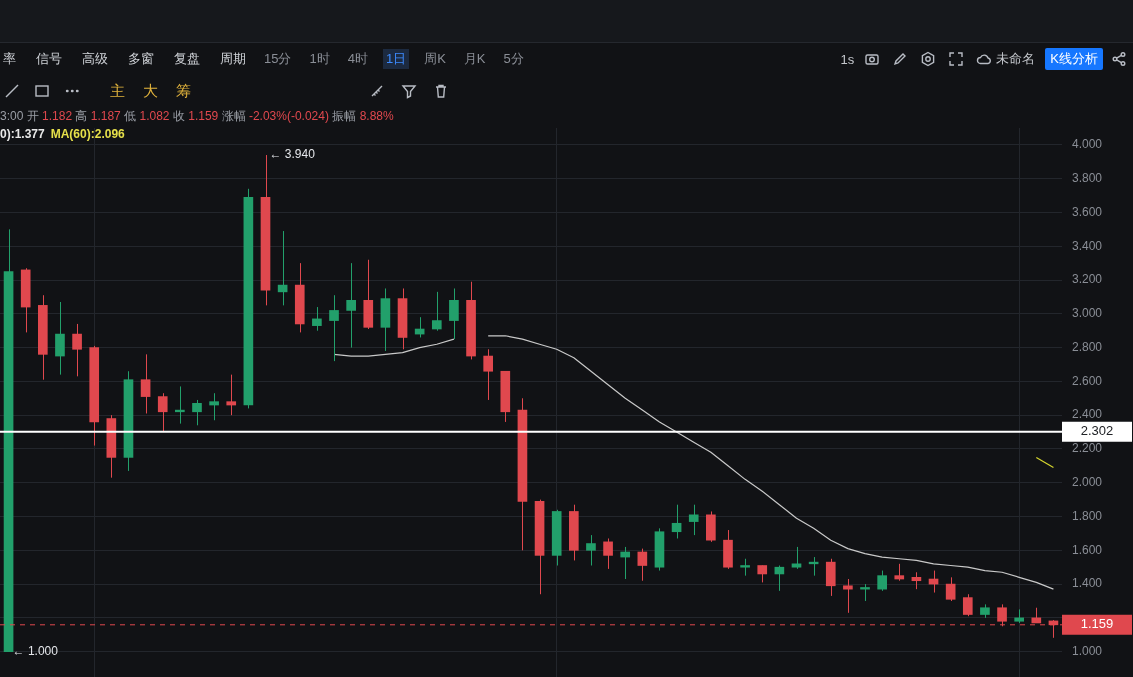  Describe the element at coordinates (319, 59) in the screenshot. I see `text: 1时` at that location.